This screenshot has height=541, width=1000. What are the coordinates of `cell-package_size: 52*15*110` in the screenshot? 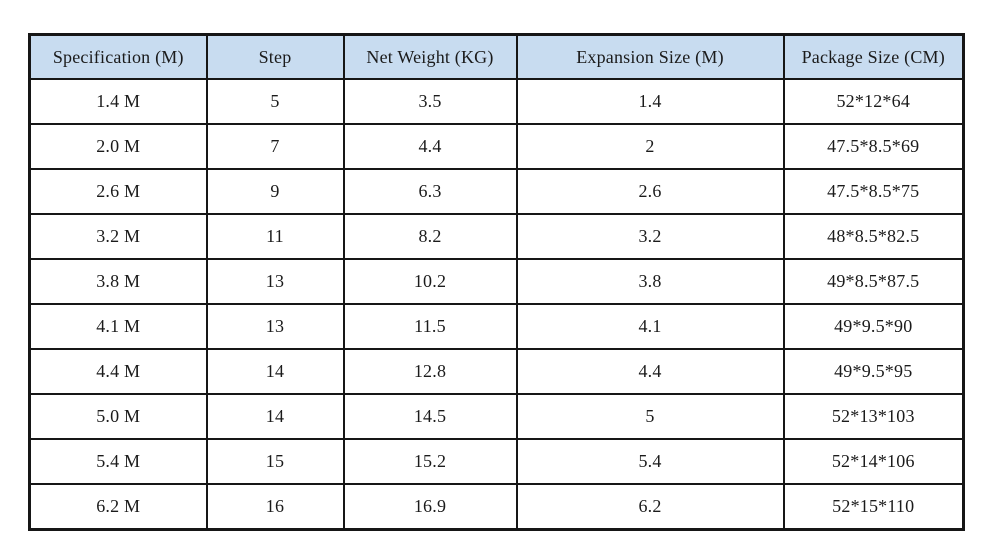 It's located at (873, 507).